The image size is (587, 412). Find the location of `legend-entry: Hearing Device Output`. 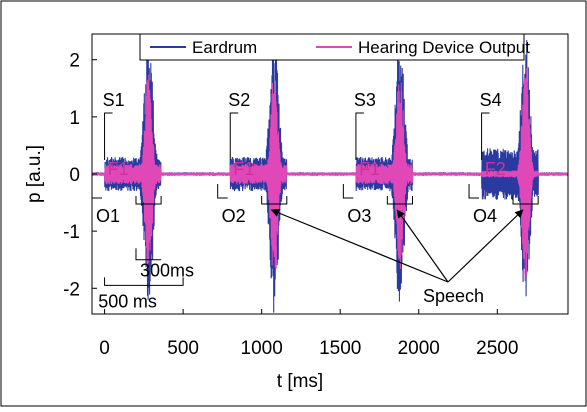

legend-entry: Hearing Device Output is located at coordinates (444, 47).